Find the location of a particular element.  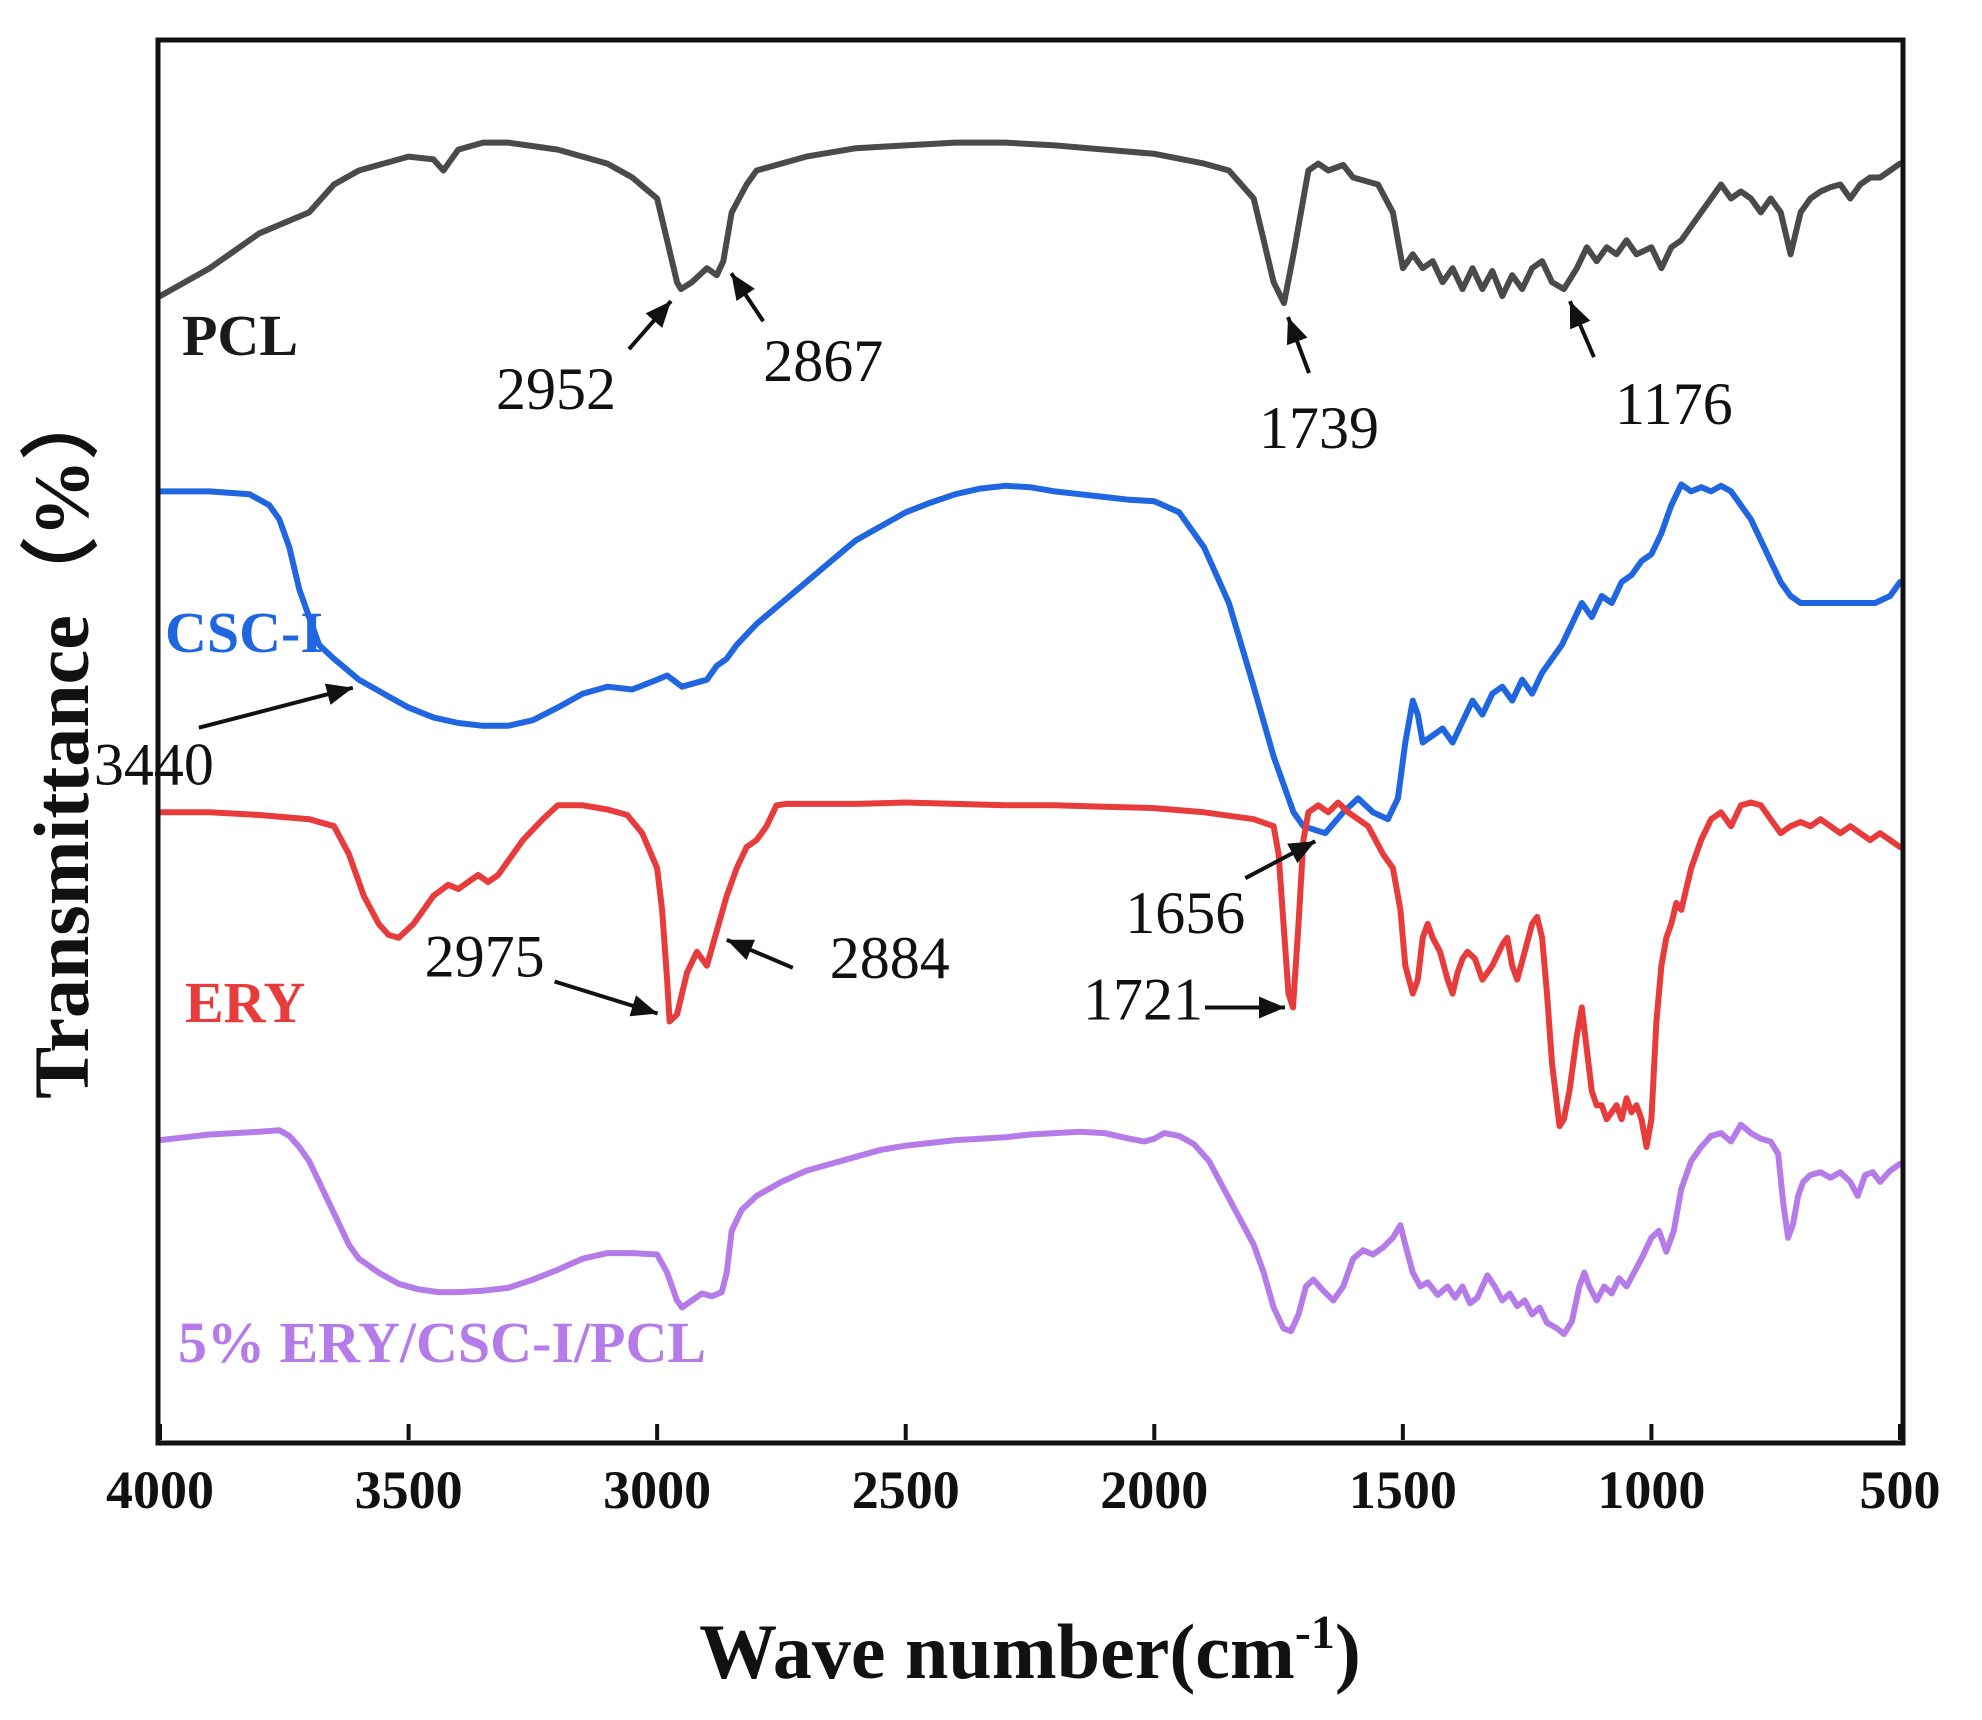

peak-label-2884: 2884 is located at coordinates (890, 958).